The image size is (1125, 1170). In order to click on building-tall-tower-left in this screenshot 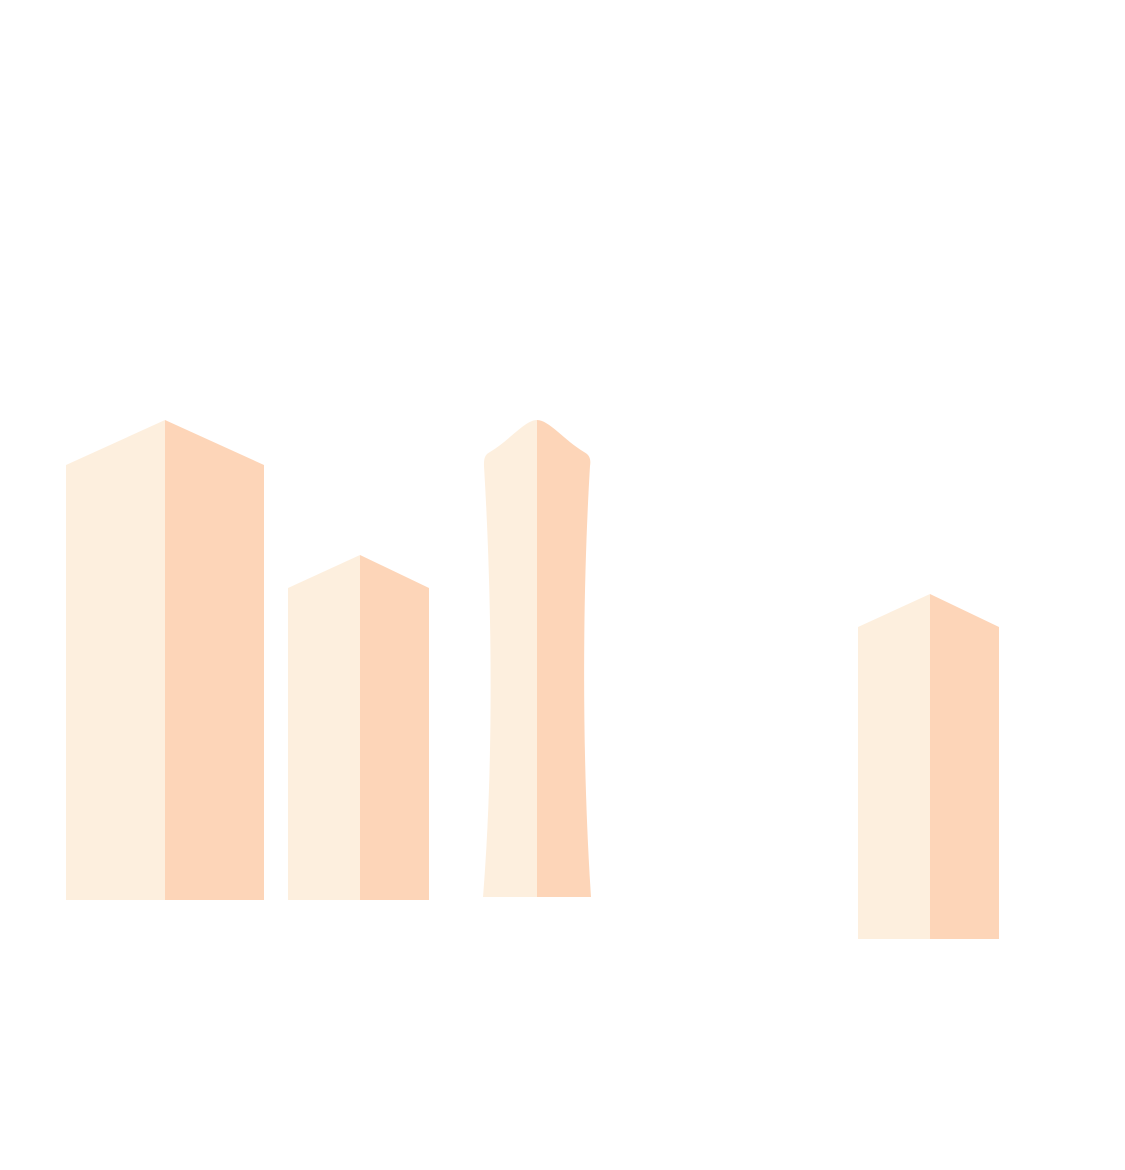, I will do `click(165, 660)`.